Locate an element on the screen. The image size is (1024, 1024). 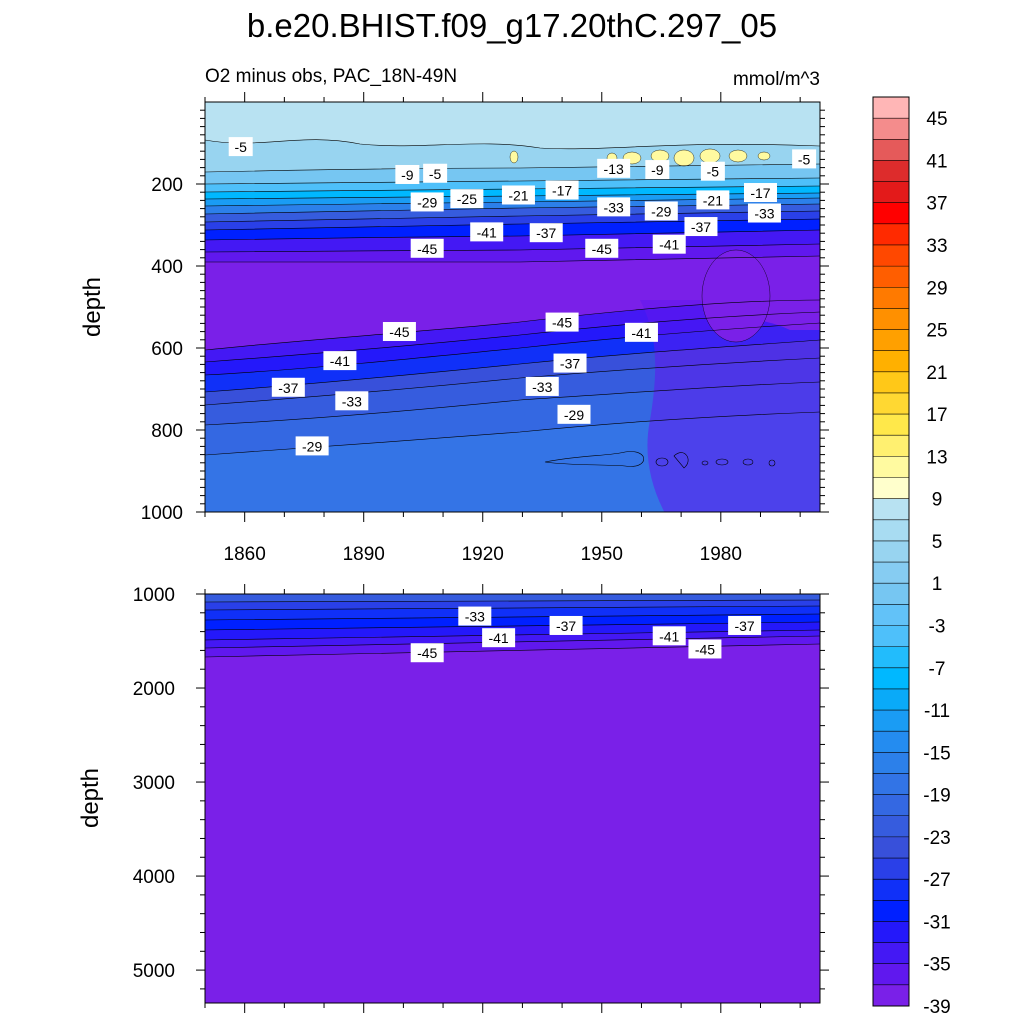
contour-label-text: -17 is located at coordinates (760, 193).